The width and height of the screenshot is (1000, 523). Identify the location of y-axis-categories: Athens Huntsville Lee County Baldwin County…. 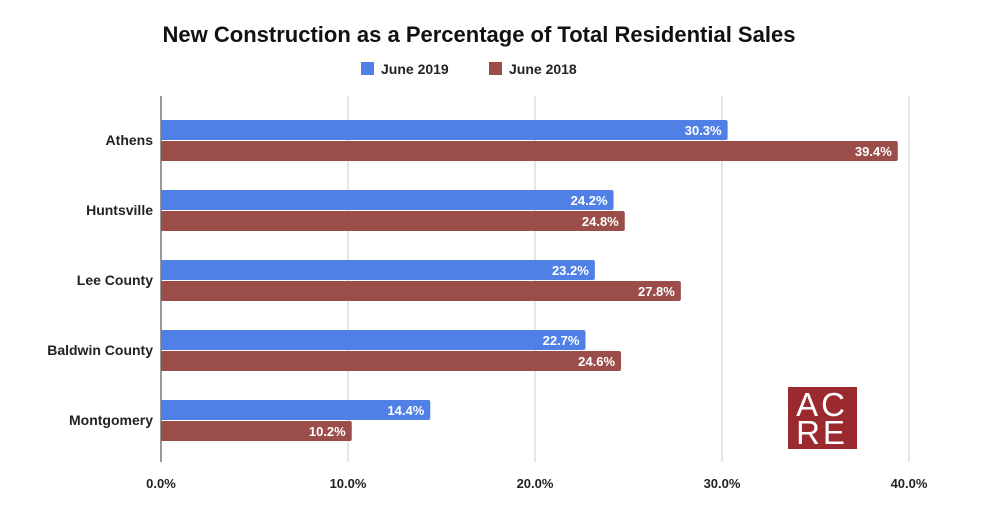
(100, 280).